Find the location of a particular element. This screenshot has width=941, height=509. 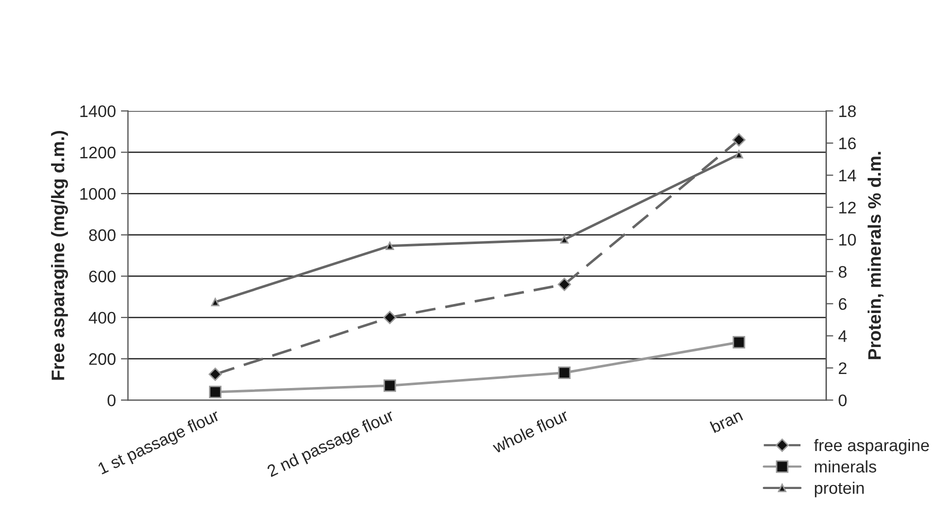

x-tick-label: bran is located at coordinates (727, 421).